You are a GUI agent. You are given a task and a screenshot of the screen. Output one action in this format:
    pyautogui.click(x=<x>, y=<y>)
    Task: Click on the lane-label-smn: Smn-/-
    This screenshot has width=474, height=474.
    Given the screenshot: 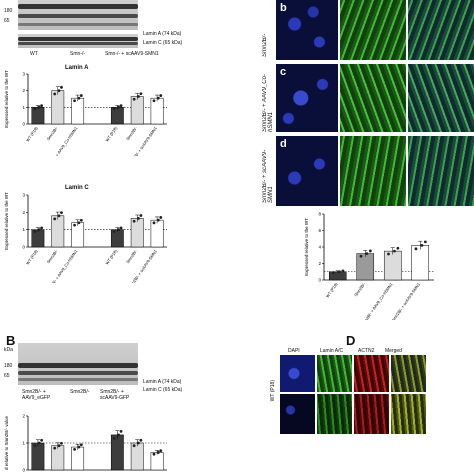 What is the action you would take?
    pyautogui.click(x=77, y=54)
    